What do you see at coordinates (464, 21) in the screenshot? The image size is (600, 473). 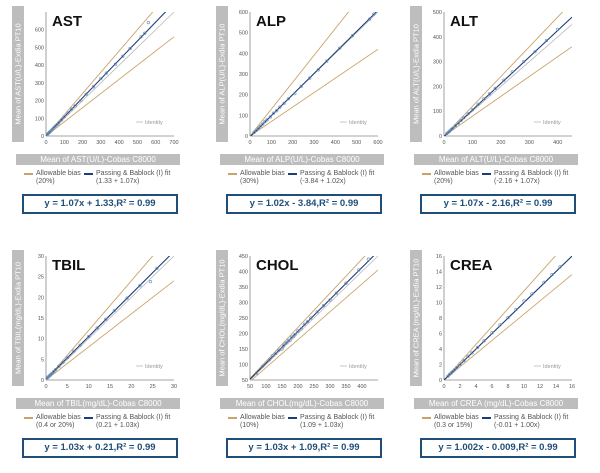 I see `chart-title: ALT` at bounding box center [464, 21].